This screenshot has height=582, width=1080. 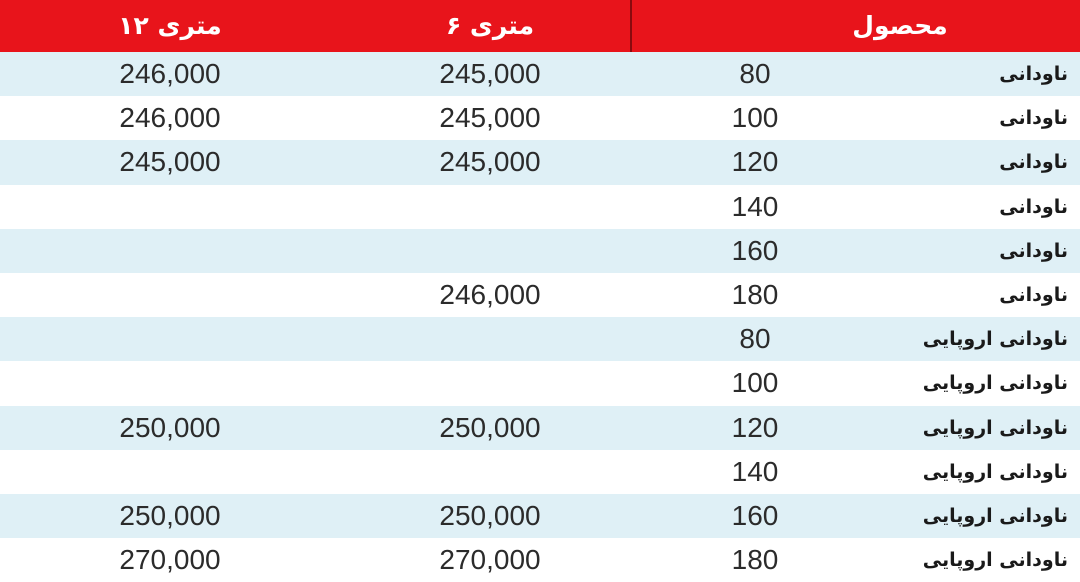 I want to click on table-row: 100 ناودانی اروپایی, so click(x=540, y=383).